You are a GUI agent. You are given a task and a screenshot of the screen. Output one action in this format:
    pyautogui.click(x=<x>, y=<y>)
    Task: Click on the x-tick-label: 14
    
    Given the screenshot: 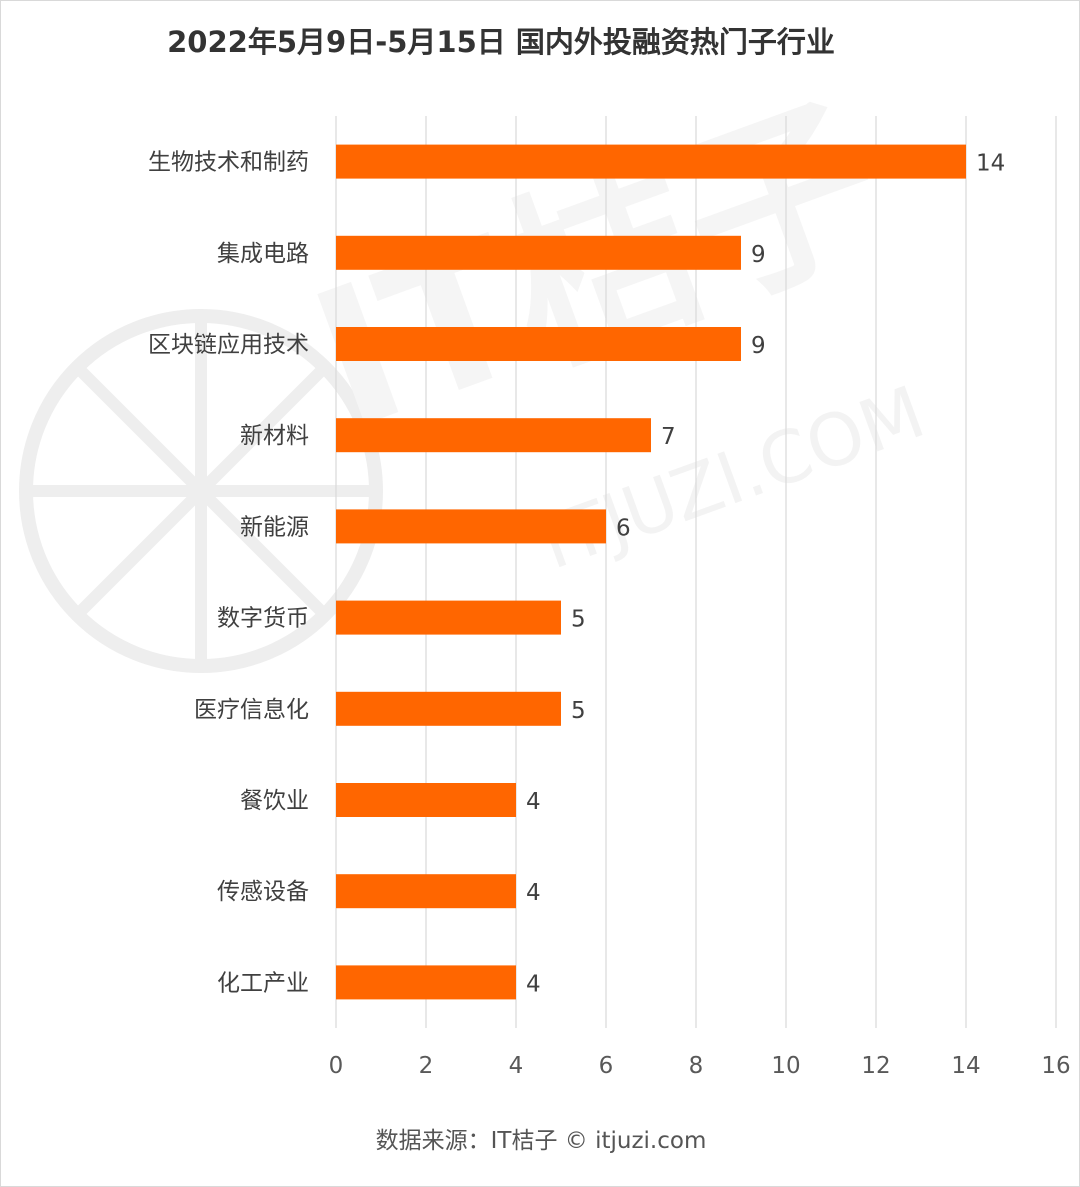 What is the action you would take?
    pyautogui.click(x=965, y=1066)
    